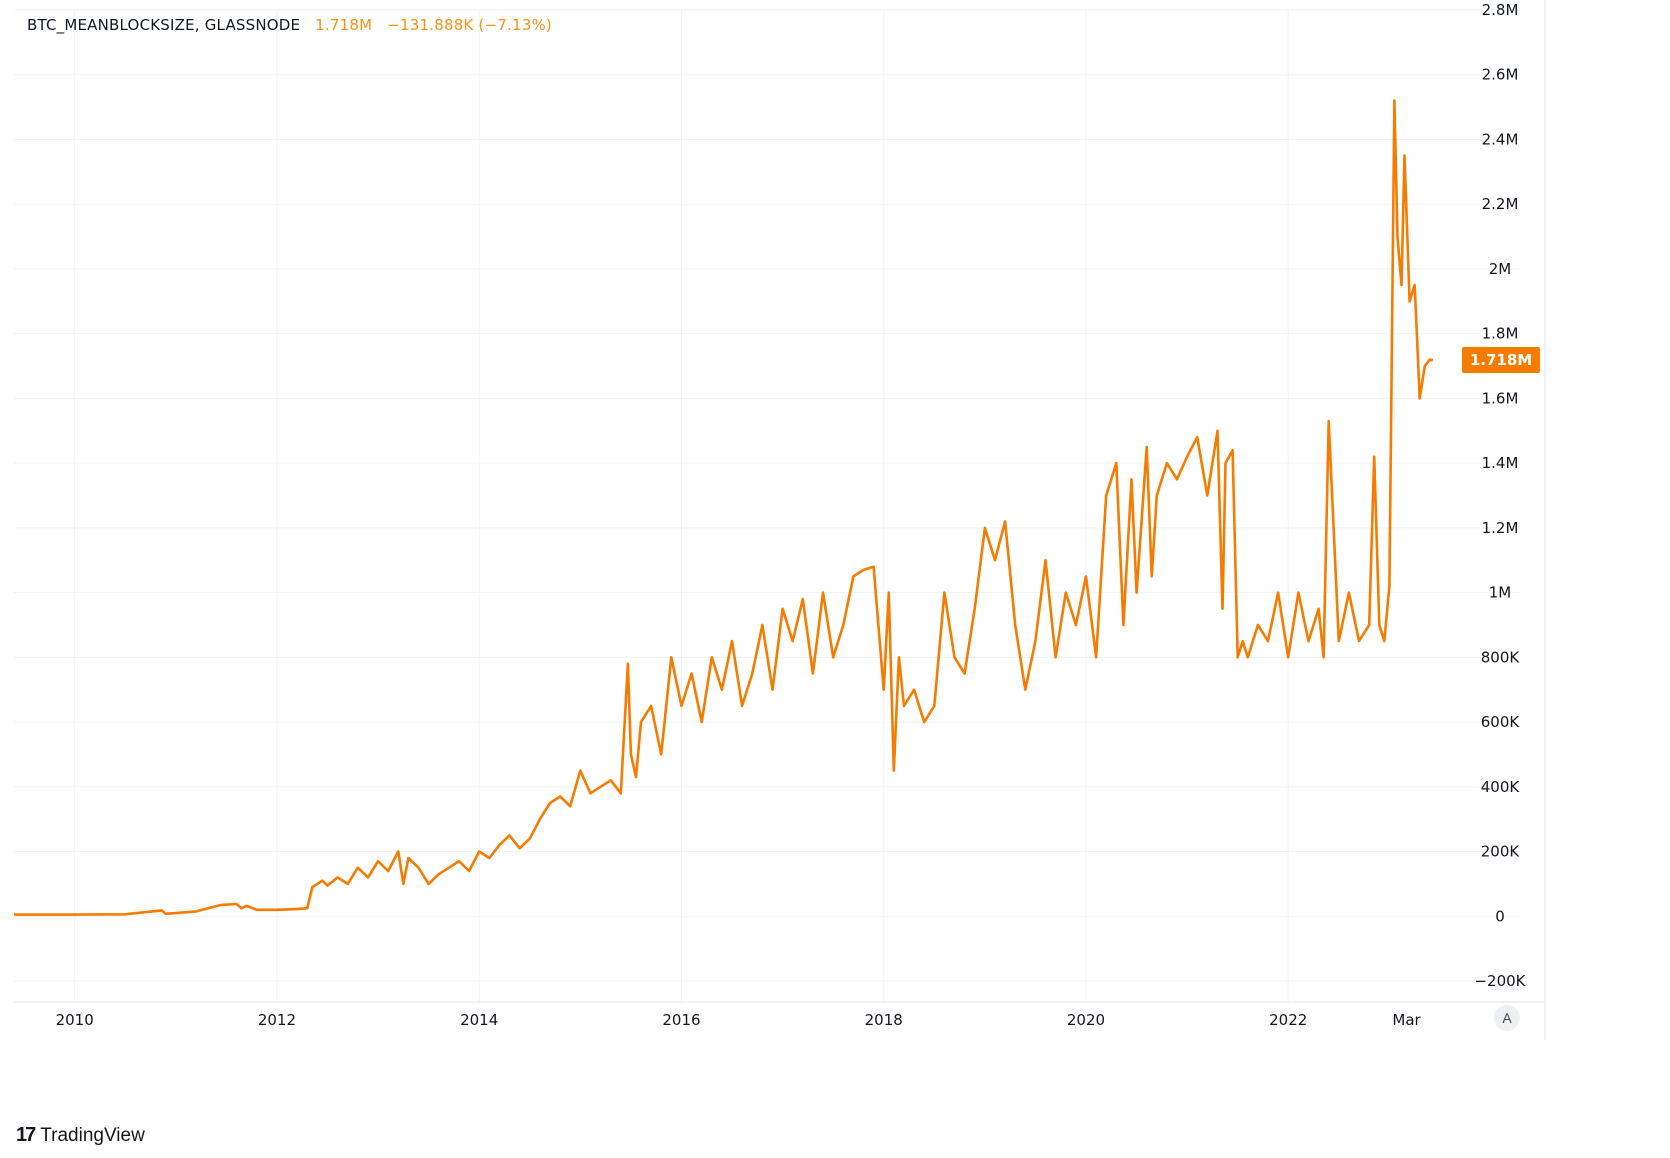 The image size is (1670, 1158). I want to click on y-tick-label: 1.6M, so click(1500, 398).